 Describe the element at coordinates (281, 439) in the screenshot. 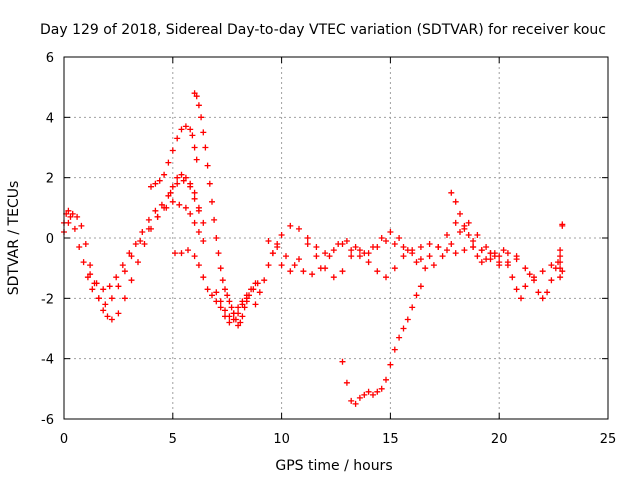

I see `x-tick-label: 10` at that location.